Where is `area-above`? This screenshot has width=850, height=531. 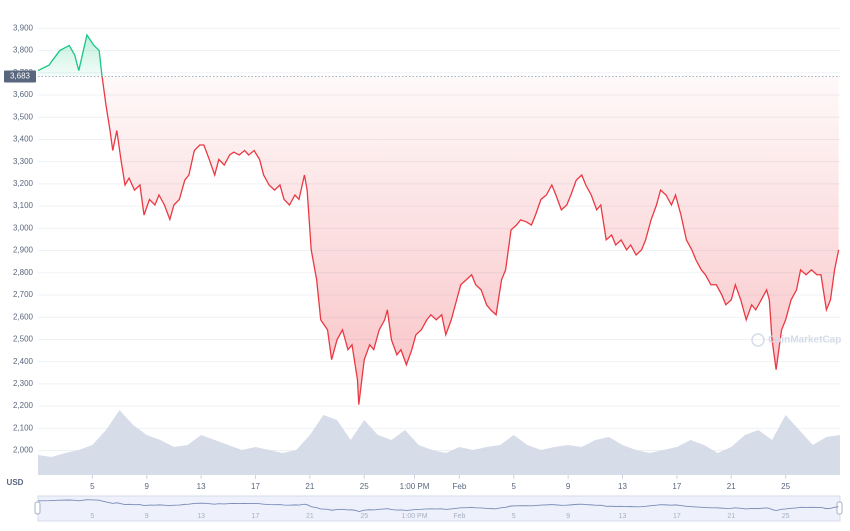 area-above is located at coordinates (70, 56).